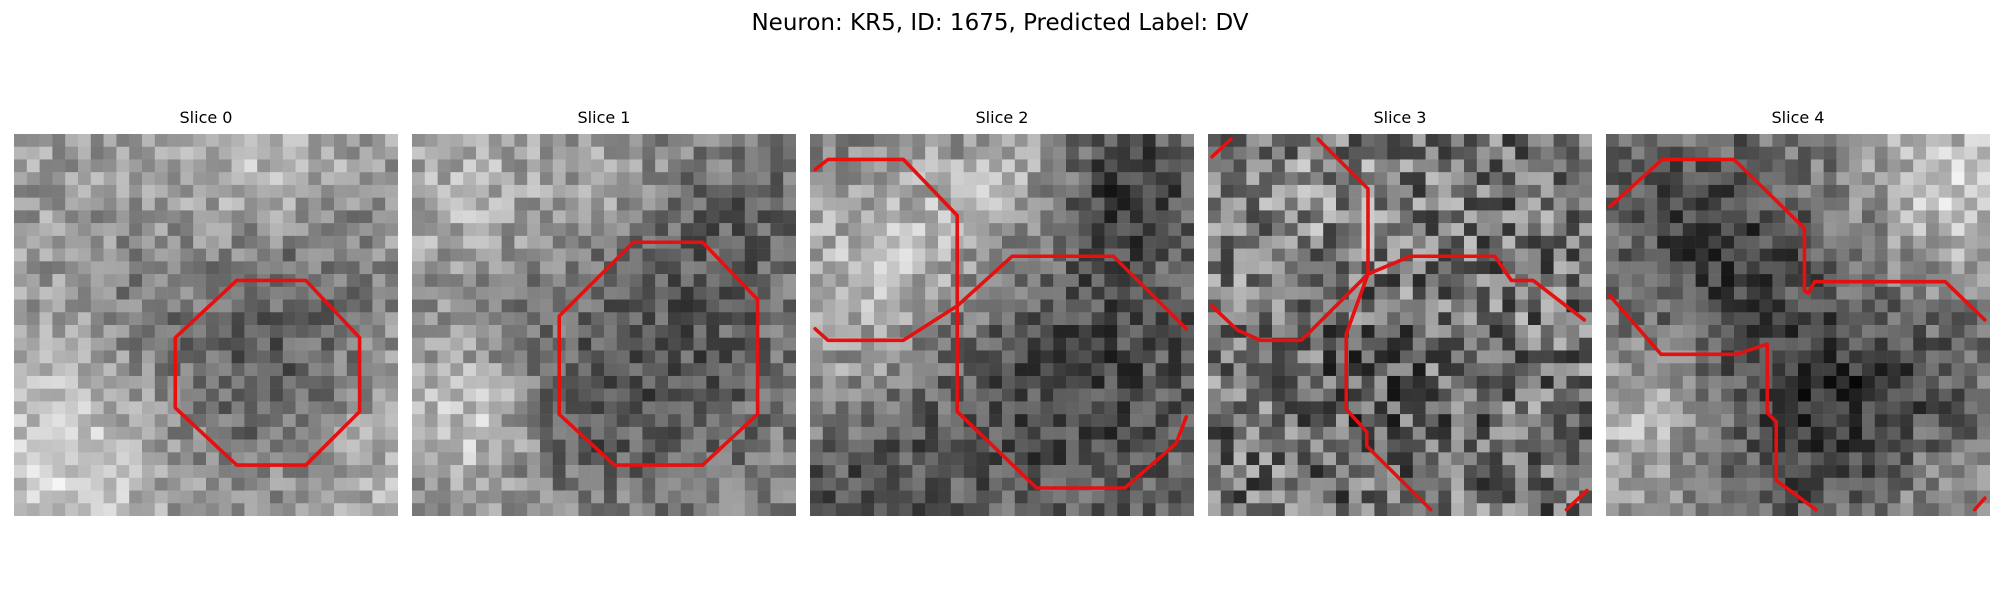 The width and height of the screenshot is (2000, 600). Describe the element at coordinates (206, 325) in the screenshot. I see `pixel-grid` at that location.